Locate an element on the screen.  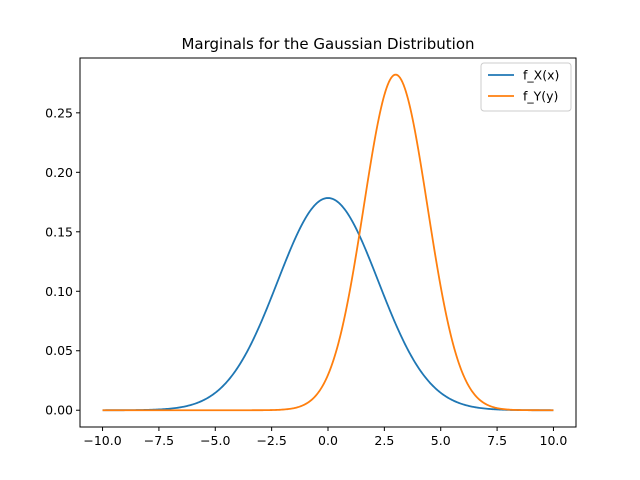
y-axis: 0.00 0.05 0.10 0.15 0.20 0.25 is located at coordinates (62, 261).